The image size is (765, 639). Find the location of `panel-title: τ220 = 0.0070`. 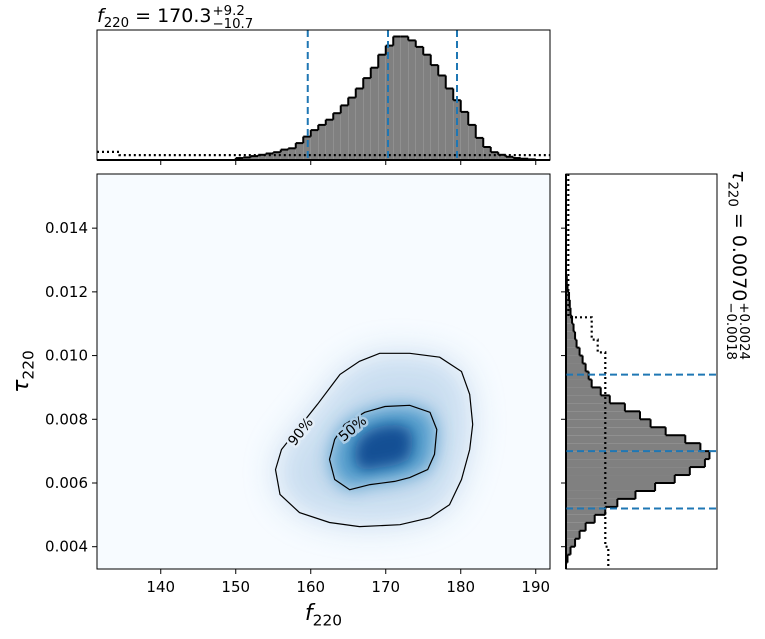

panel-title: τ220 = 0.0070 is located at coordinates (737, 235).